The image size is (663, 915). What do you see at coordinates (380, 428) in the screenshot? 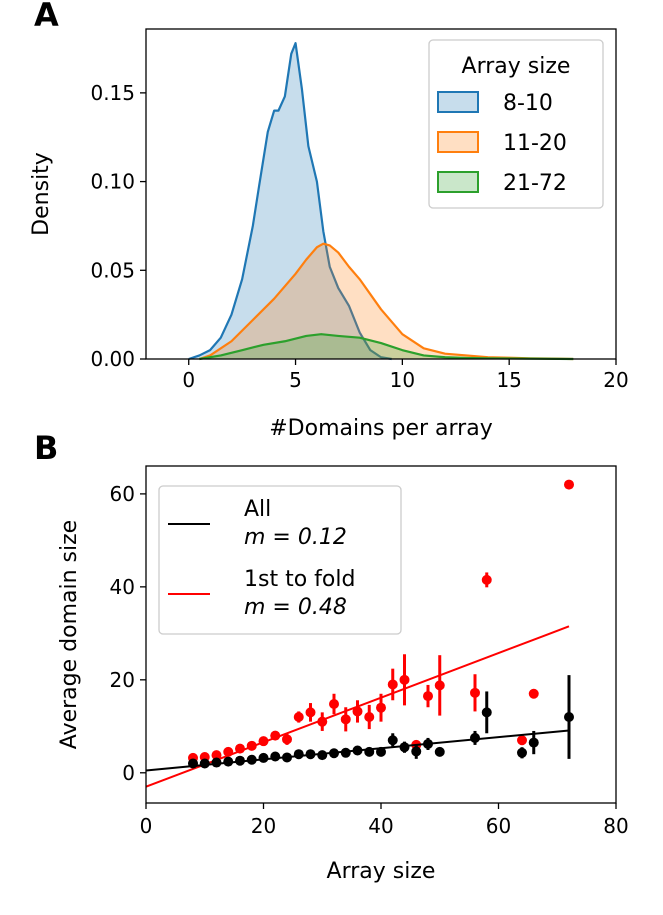
I see `x-axis-label: #Domains per array` at bounding box center [380, 428].